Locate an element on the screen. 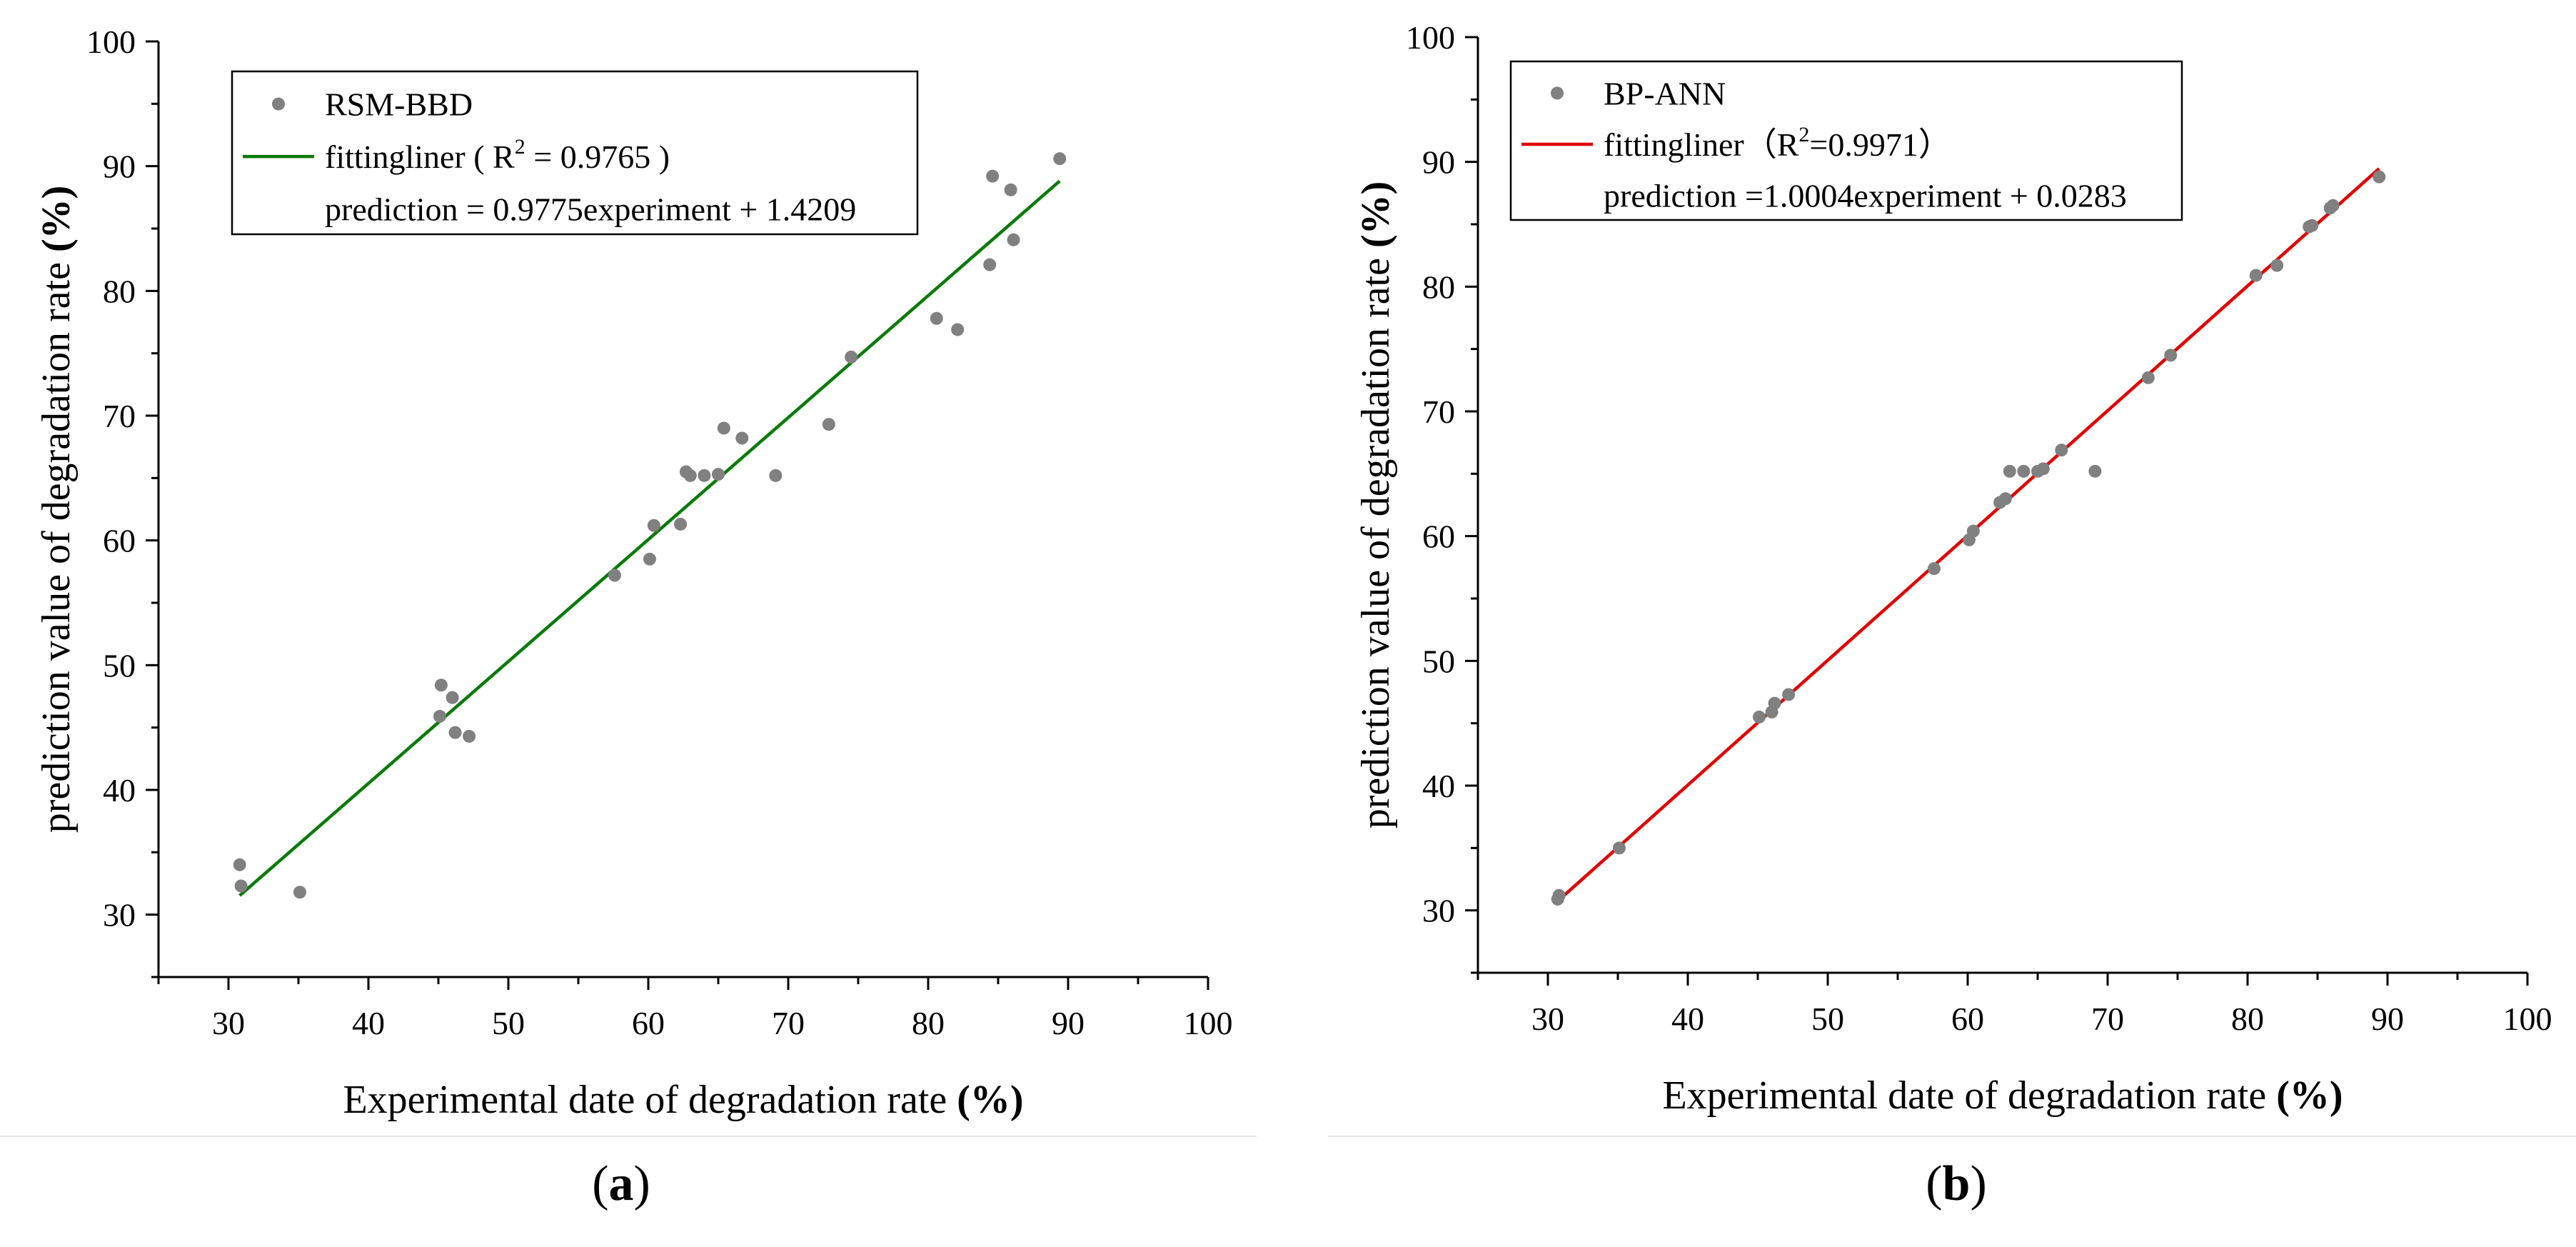 The width and height of the screenshot is (2576, 1247). panel-separator-a is located at coordinates (629, 1136).